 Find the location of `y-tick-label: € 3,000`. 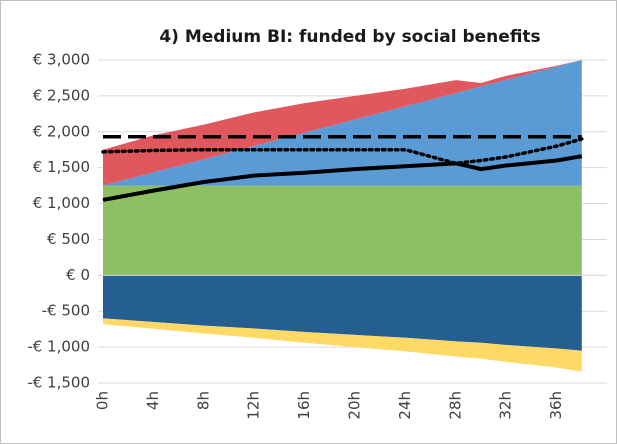

y-tick-label: € 3,000 is located at coordinates (61, 60).